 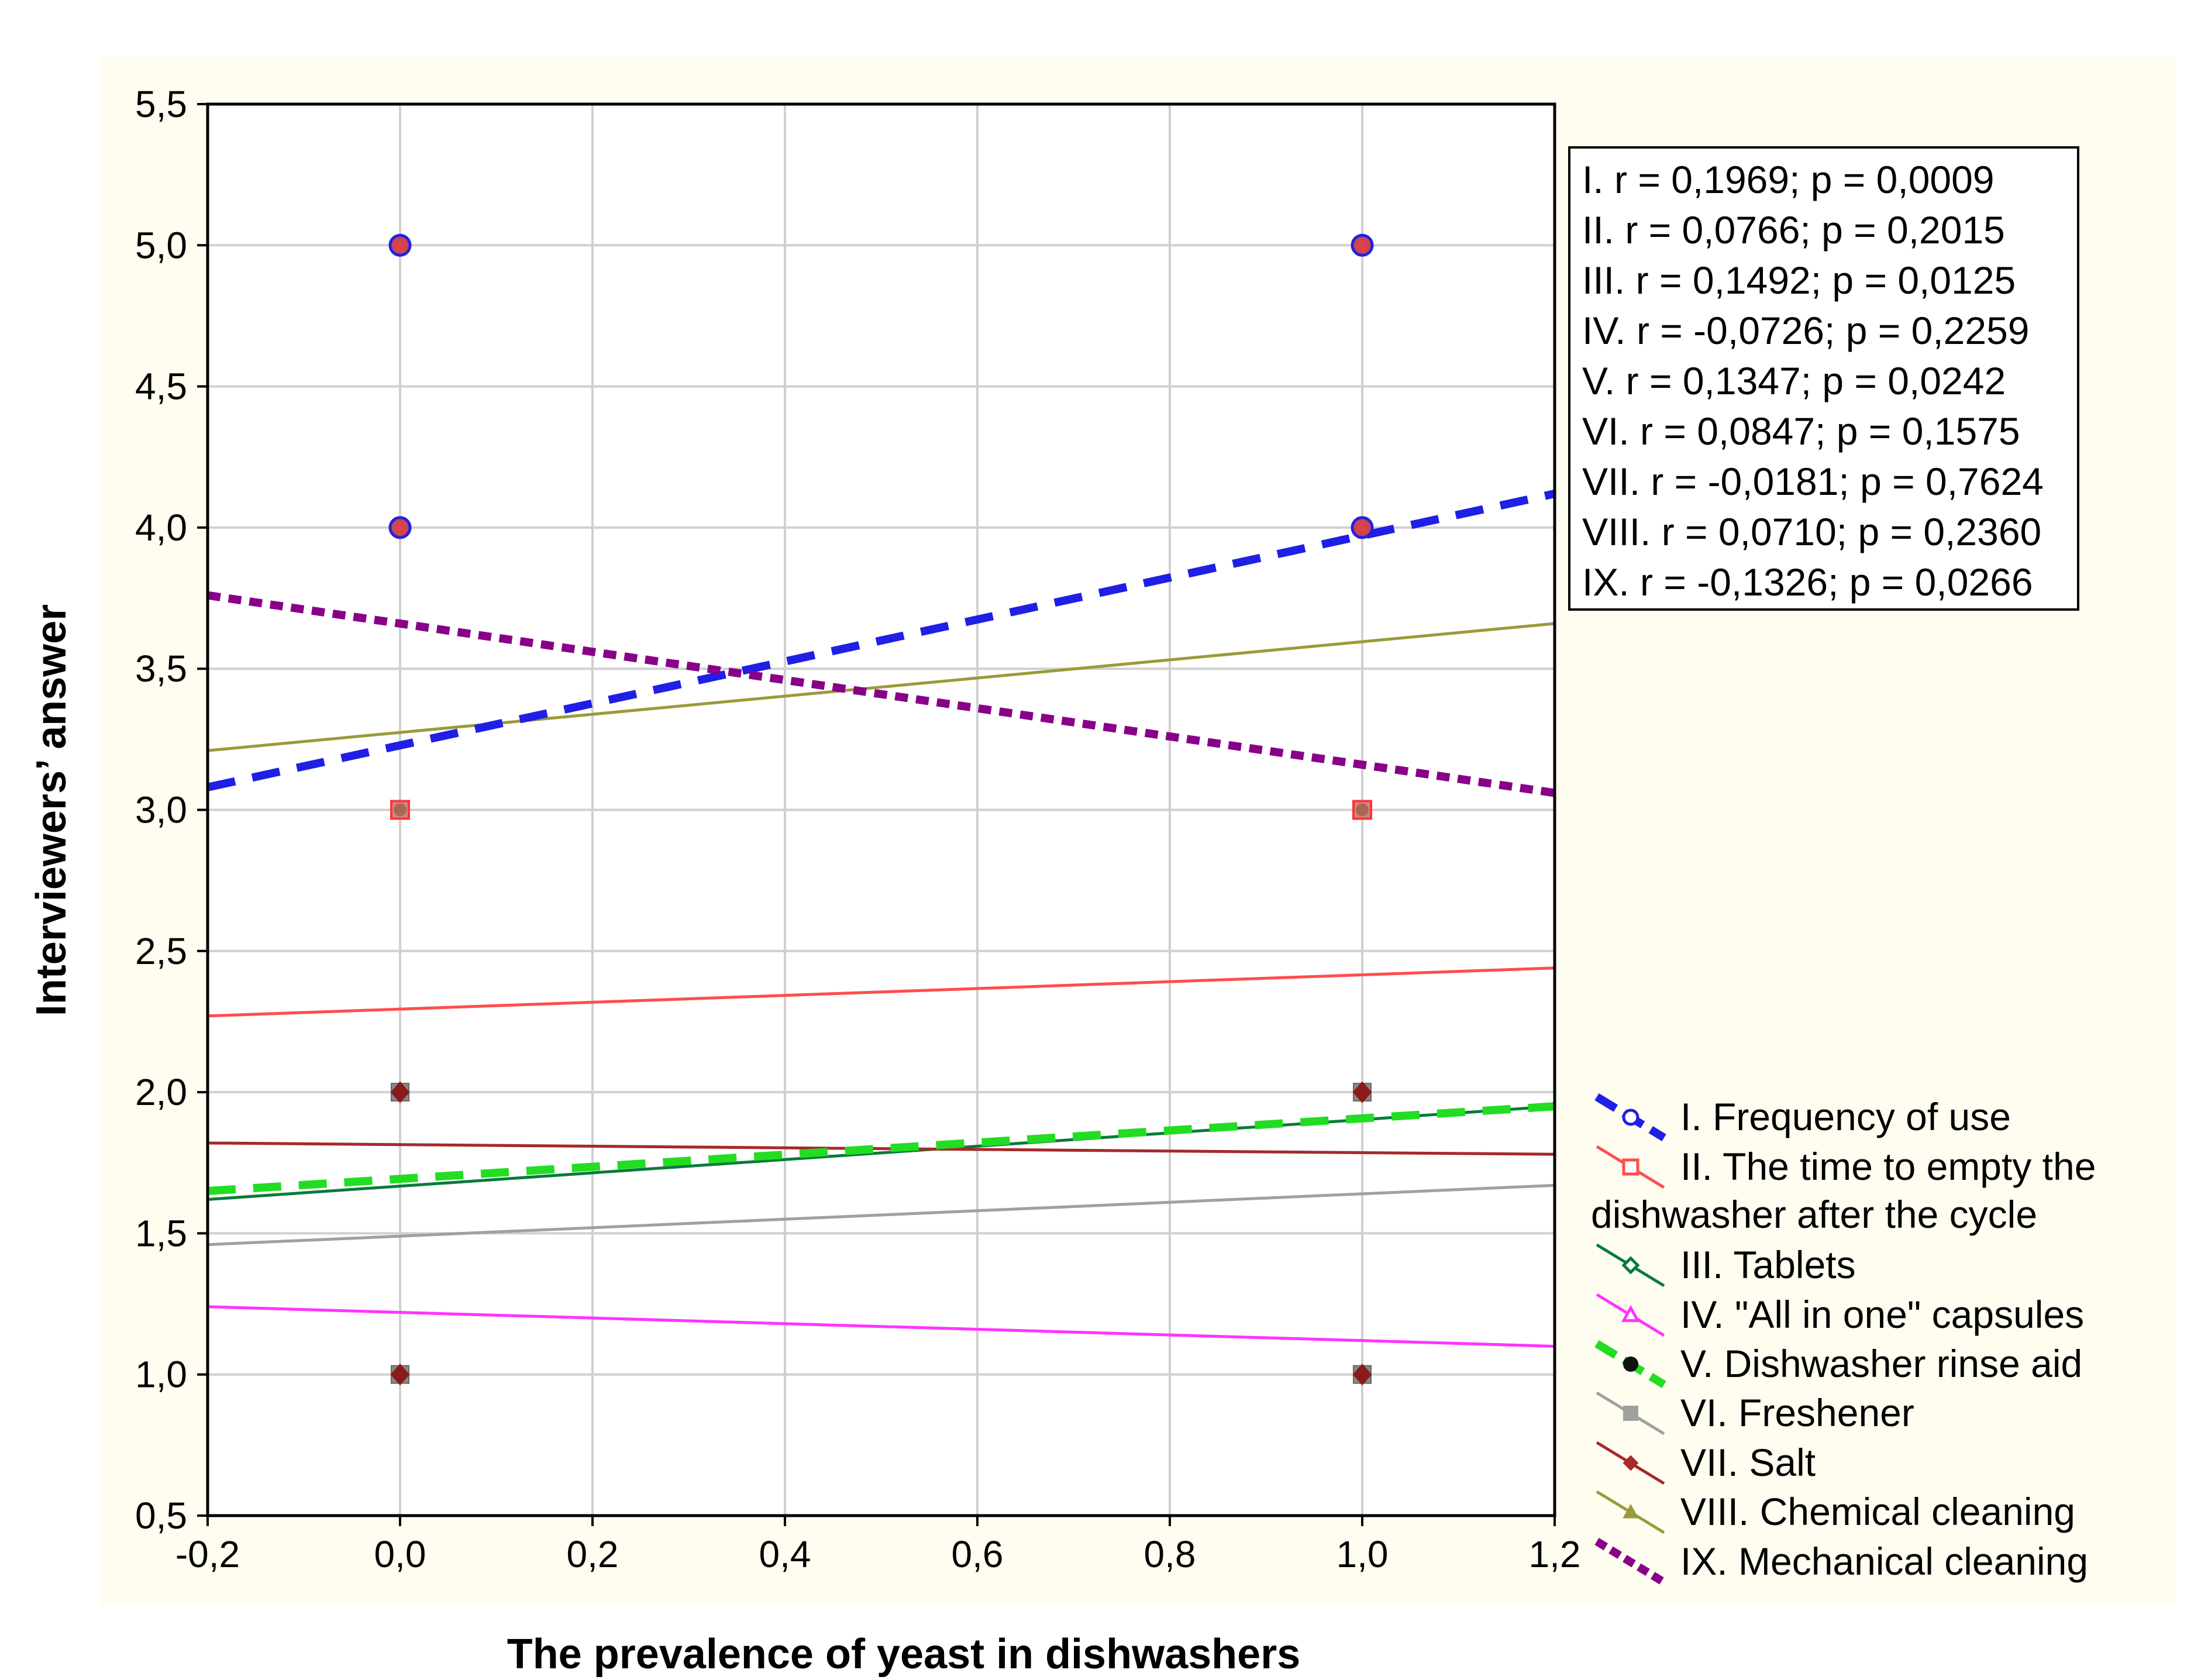 I want to click on legend-item-3: III. Tablets, so click(x=1726, y=1265).